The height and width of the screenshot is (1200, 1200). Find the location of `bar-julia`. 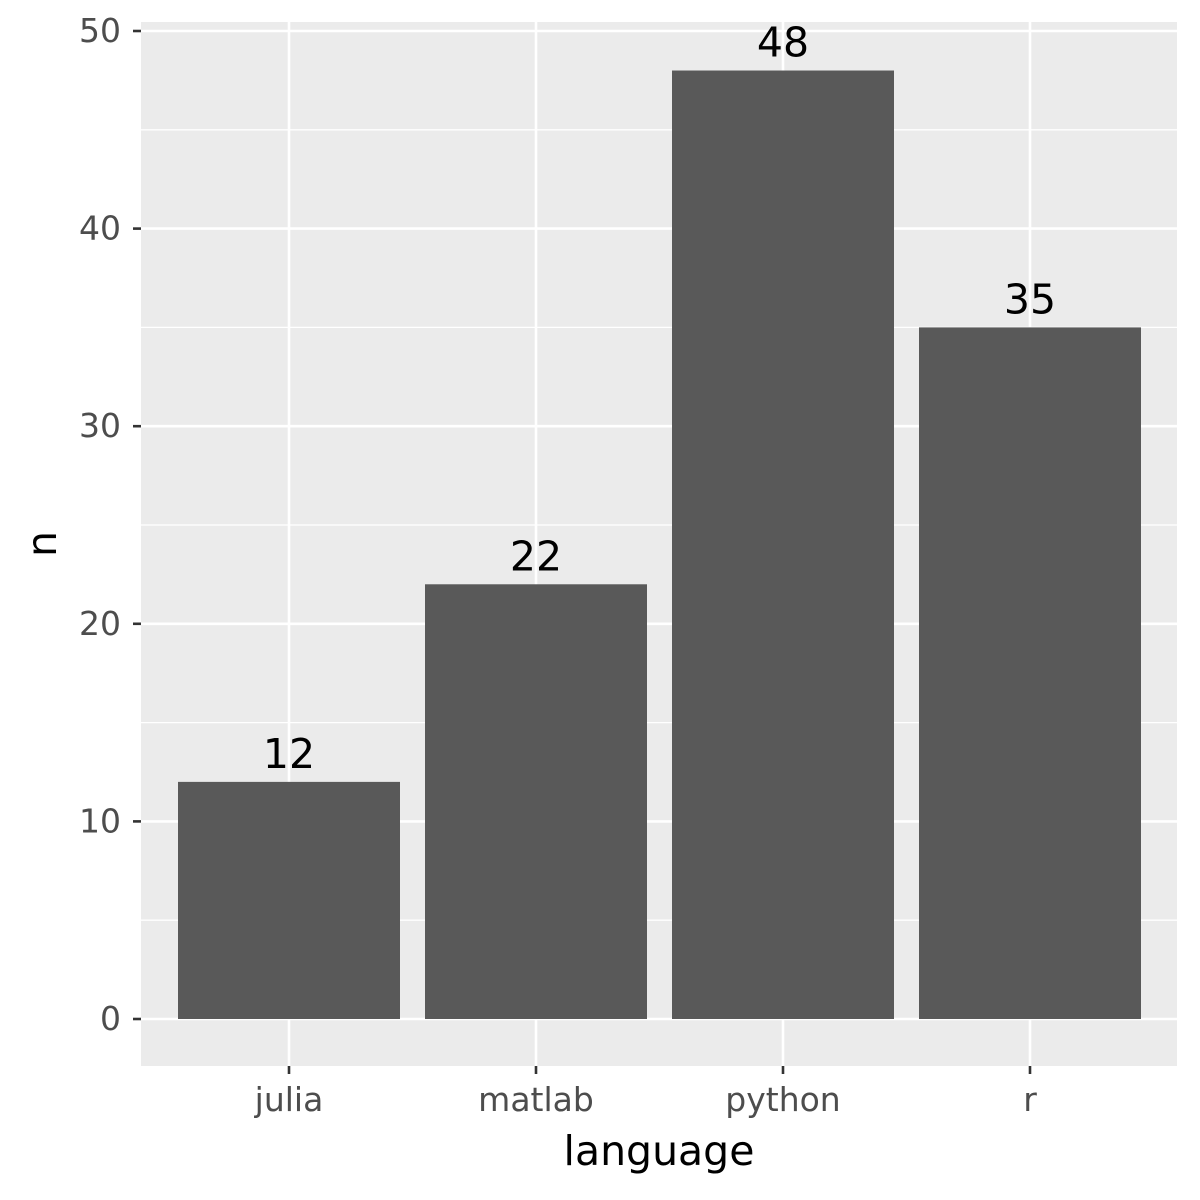

bar-julia is located at coordinates (289, 900).